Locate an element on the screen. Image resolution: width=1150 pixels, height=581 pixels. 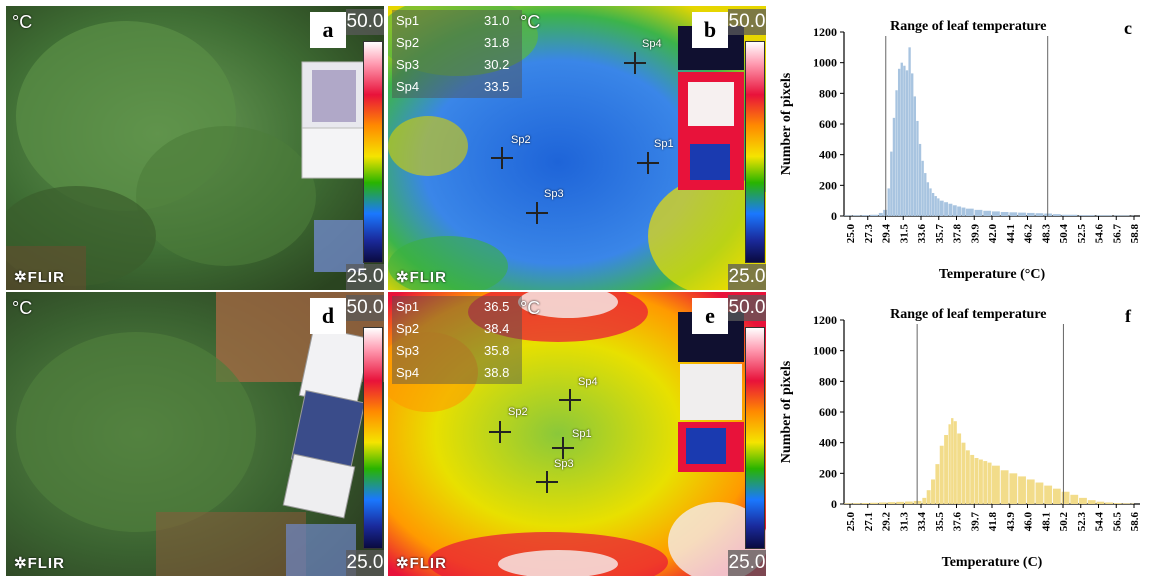
spot-readout-table: Sp1 31.0 Sp2 31.8 Sp3 30.2 Sp4 33.5 is located at coordinates (457, 54).